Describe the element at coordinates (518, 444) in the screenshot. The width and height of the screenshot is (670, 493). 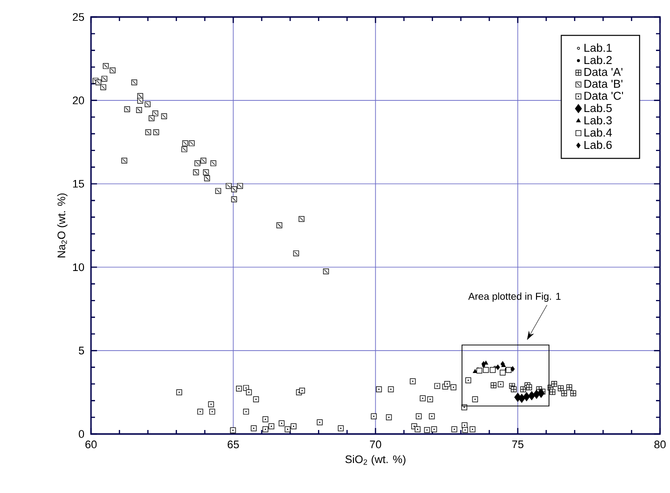
I see `x-tick-label: 75` at that location.